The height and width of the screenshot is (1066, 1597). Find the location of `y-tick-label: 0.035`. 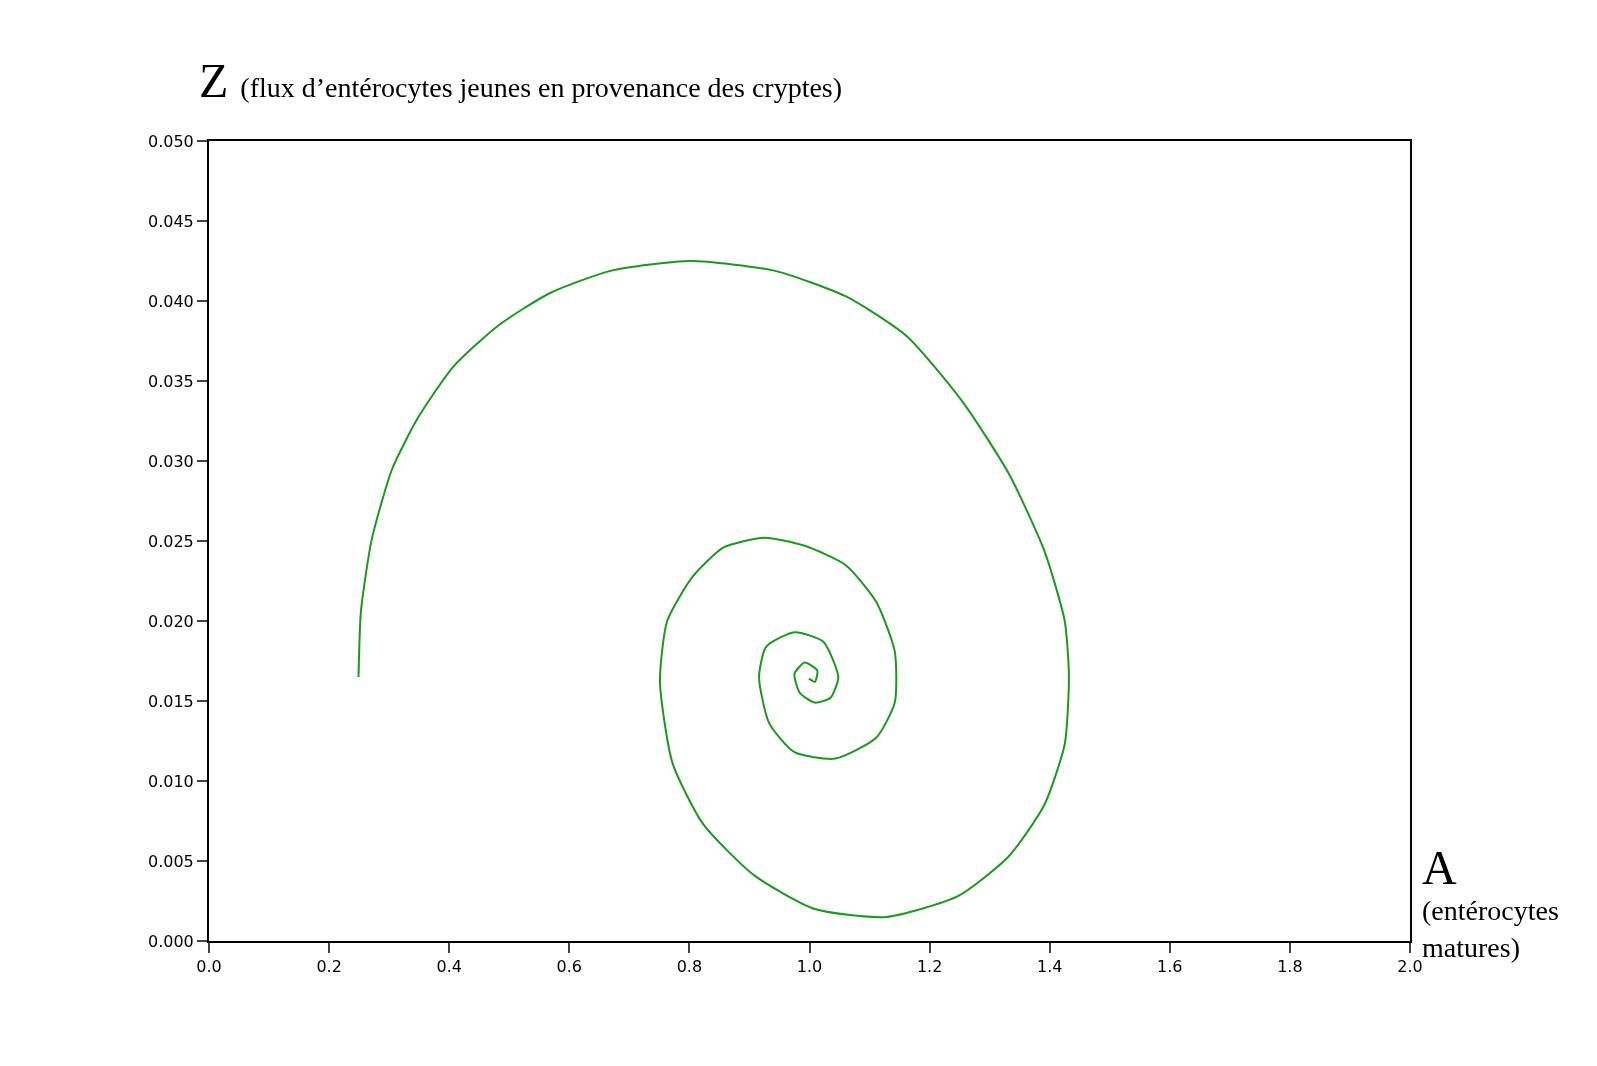

y-tick-label: 0.035 is located at coordinates (170, 381).